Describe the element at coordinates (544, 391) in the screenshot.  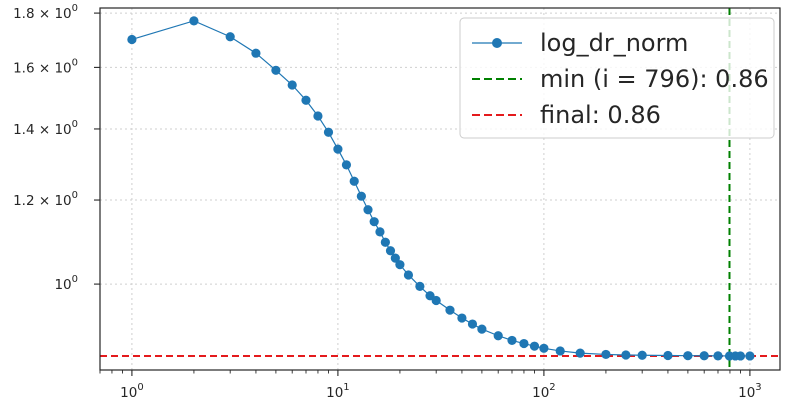
I see `x-tick-label: 10²` at that location.